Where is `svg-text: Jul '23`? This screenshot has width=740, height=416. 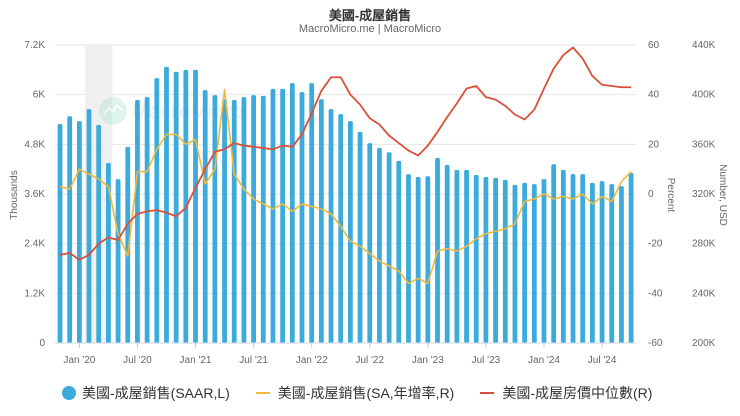 svg-text: Jul '23 is located at coordinates (486, 360).